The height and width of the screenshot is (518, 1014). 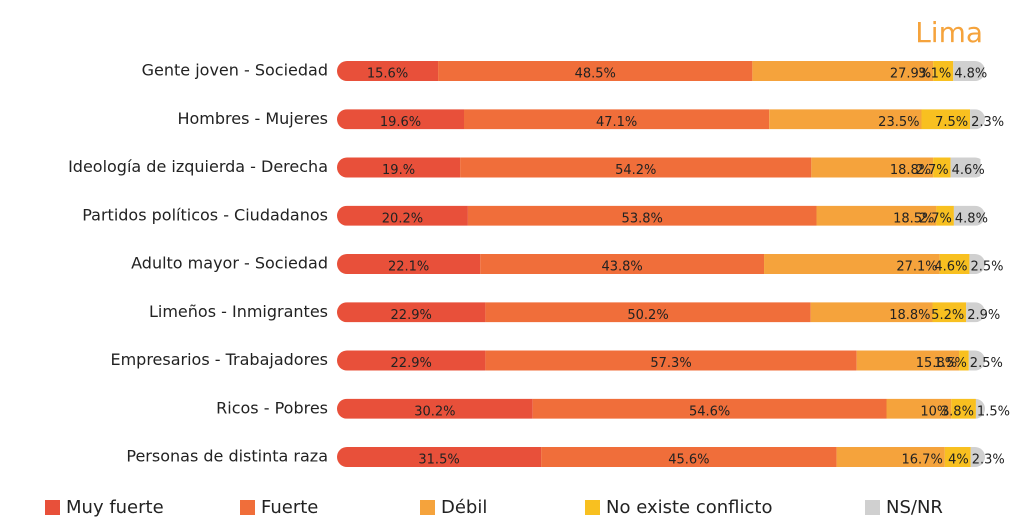 I want to click on value-label: 53.8%, so click(x=642, y=218).